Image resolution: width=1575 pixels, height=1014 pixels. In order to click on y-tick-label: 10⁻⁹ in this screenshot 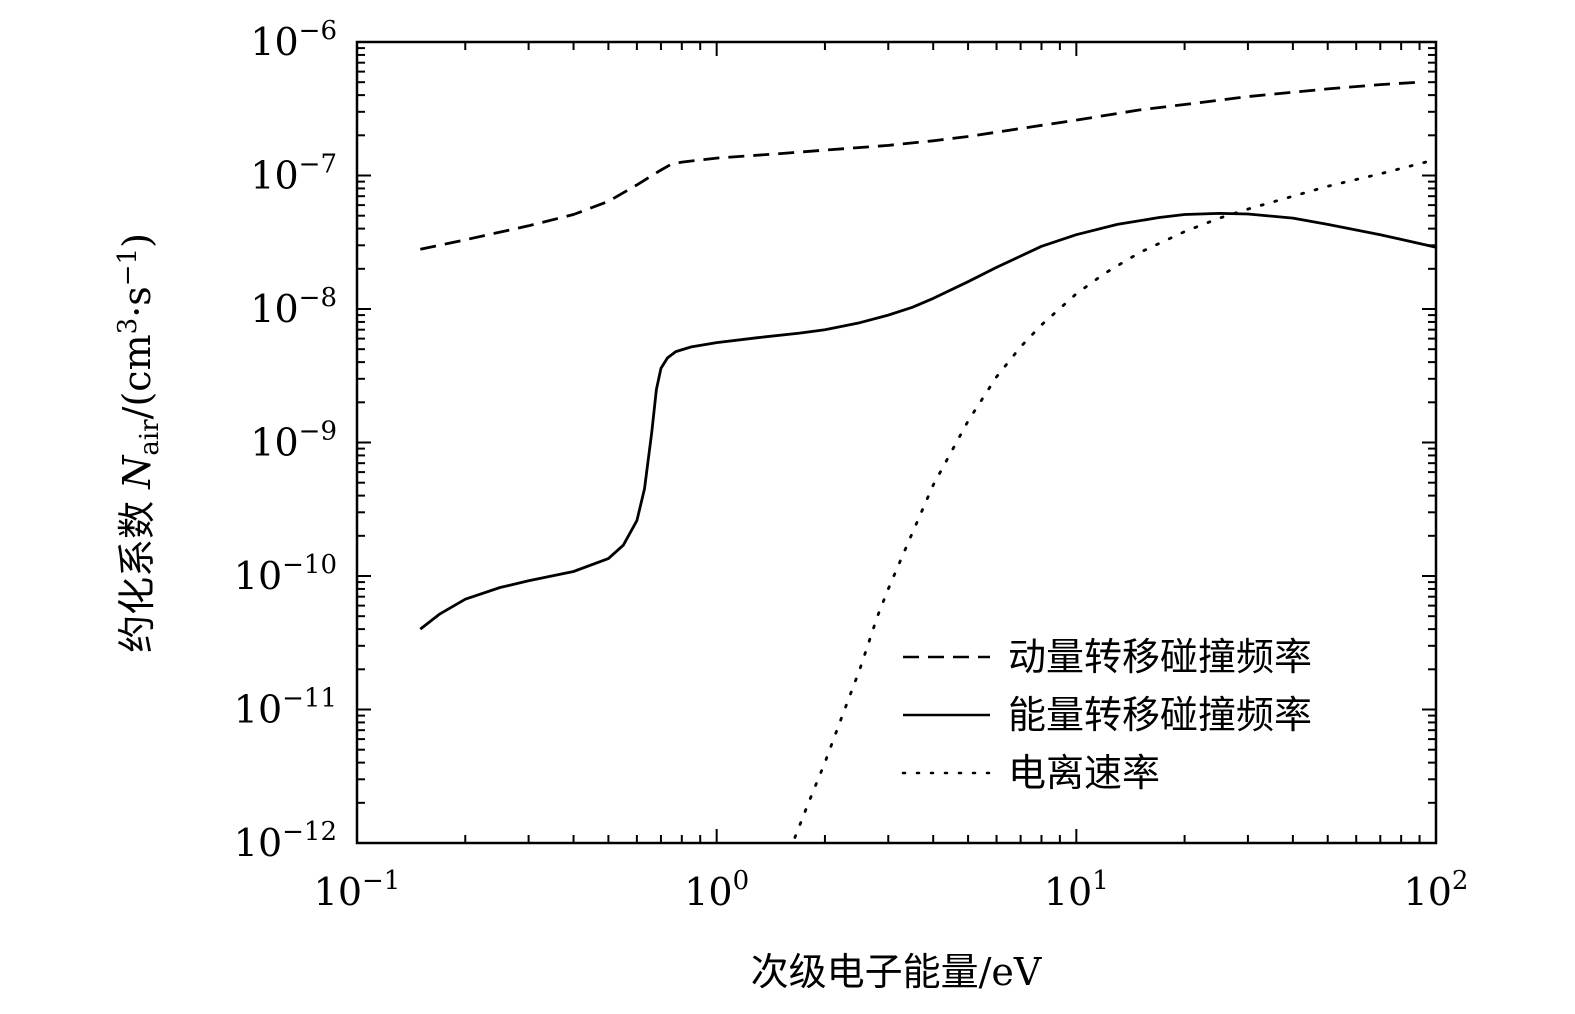, I will do `click(293, 441)`.